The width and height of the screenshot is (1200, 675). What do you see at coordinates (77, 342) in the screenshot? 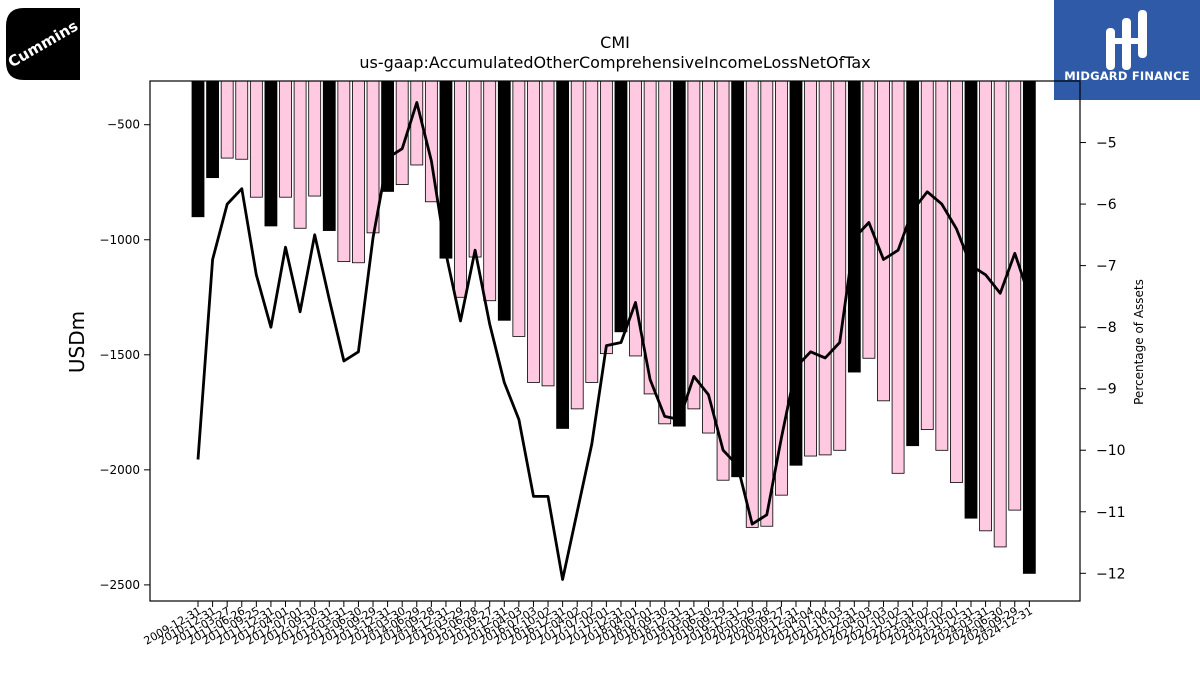
I see `y-axis-label: USDm` at bounding box center [77, 342].